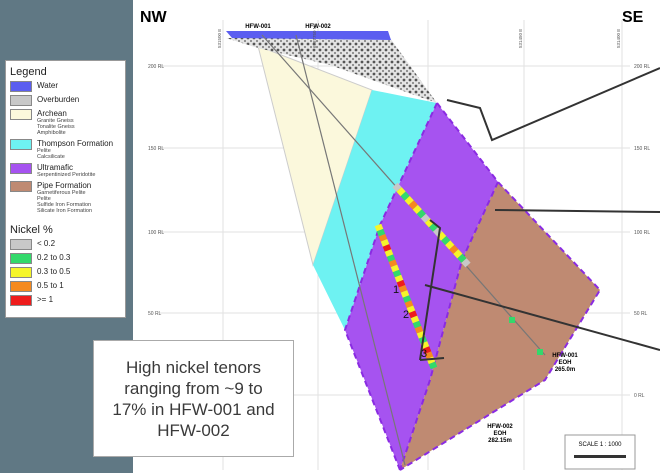 This screenshot has width=660, height=473. Describe the element at coordinates (500, 427) in the screenshot. I see `hole-end-label: HFW-002` at that location.